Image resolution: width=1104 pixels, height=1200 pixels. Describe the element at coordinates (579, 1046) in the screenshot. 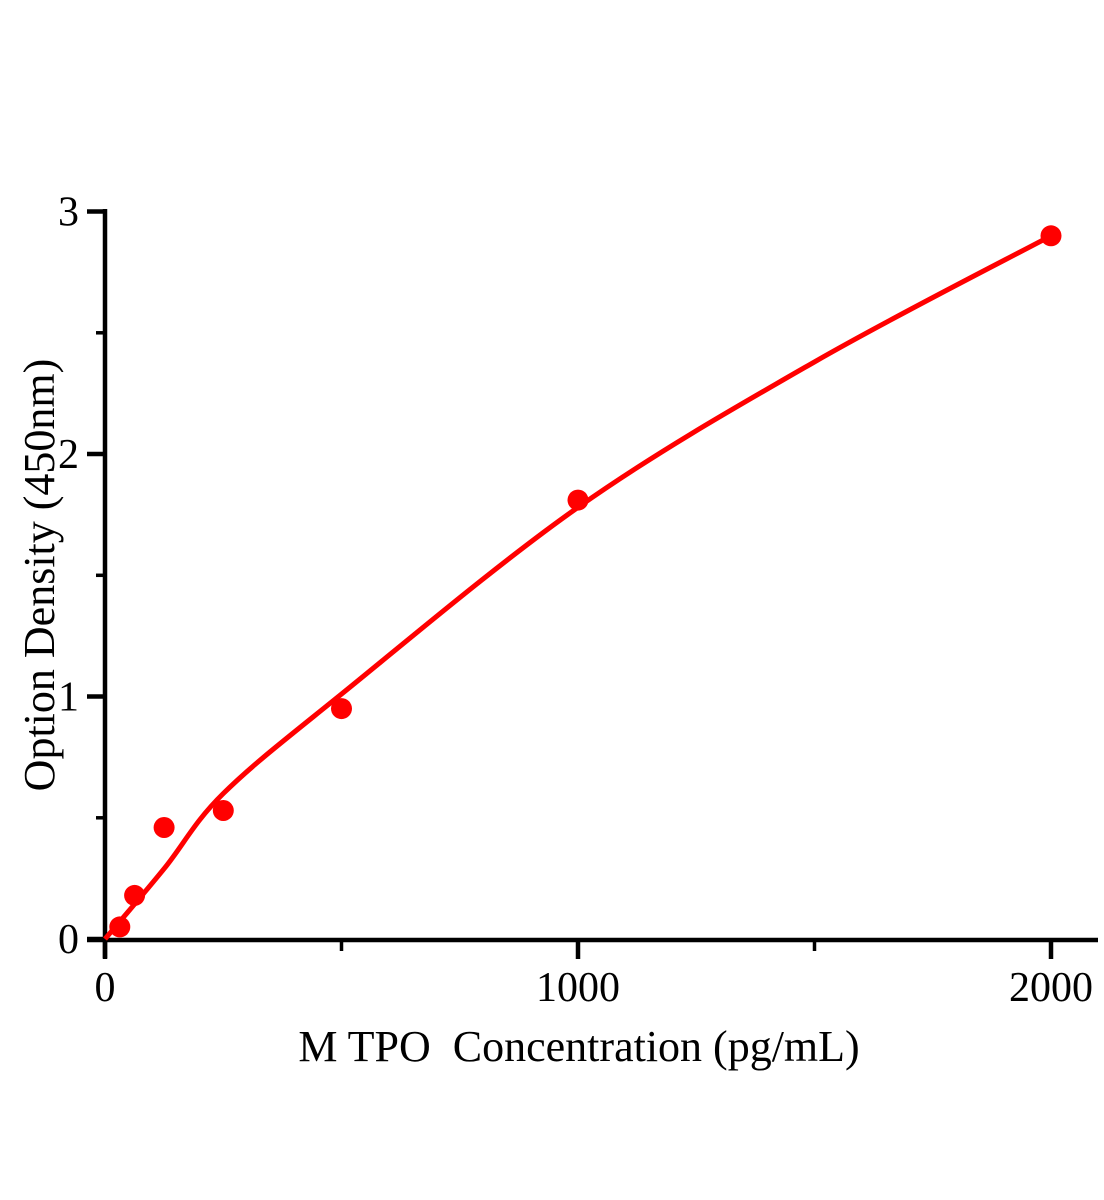

I see `x-axis-title: M TPO Concentration (pg/mL)` at that location.